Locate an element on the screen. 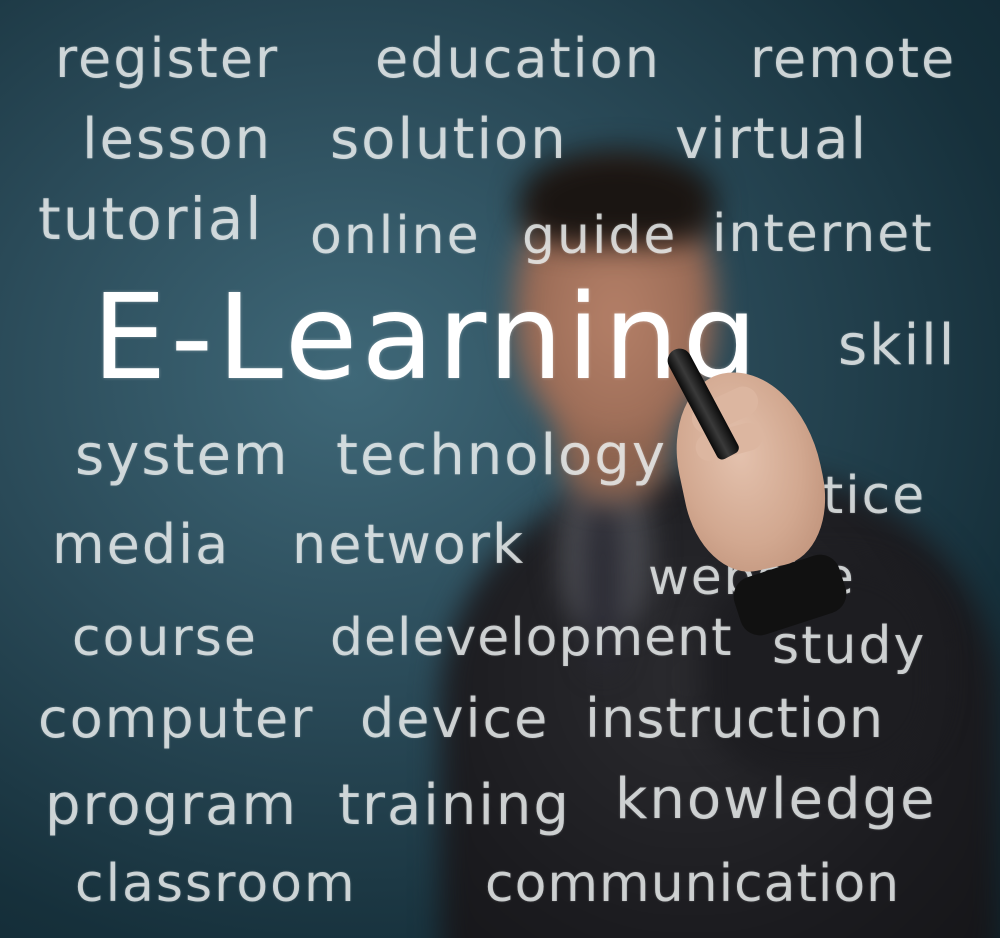  word-guide: guide is located at coordinates (600, 236).